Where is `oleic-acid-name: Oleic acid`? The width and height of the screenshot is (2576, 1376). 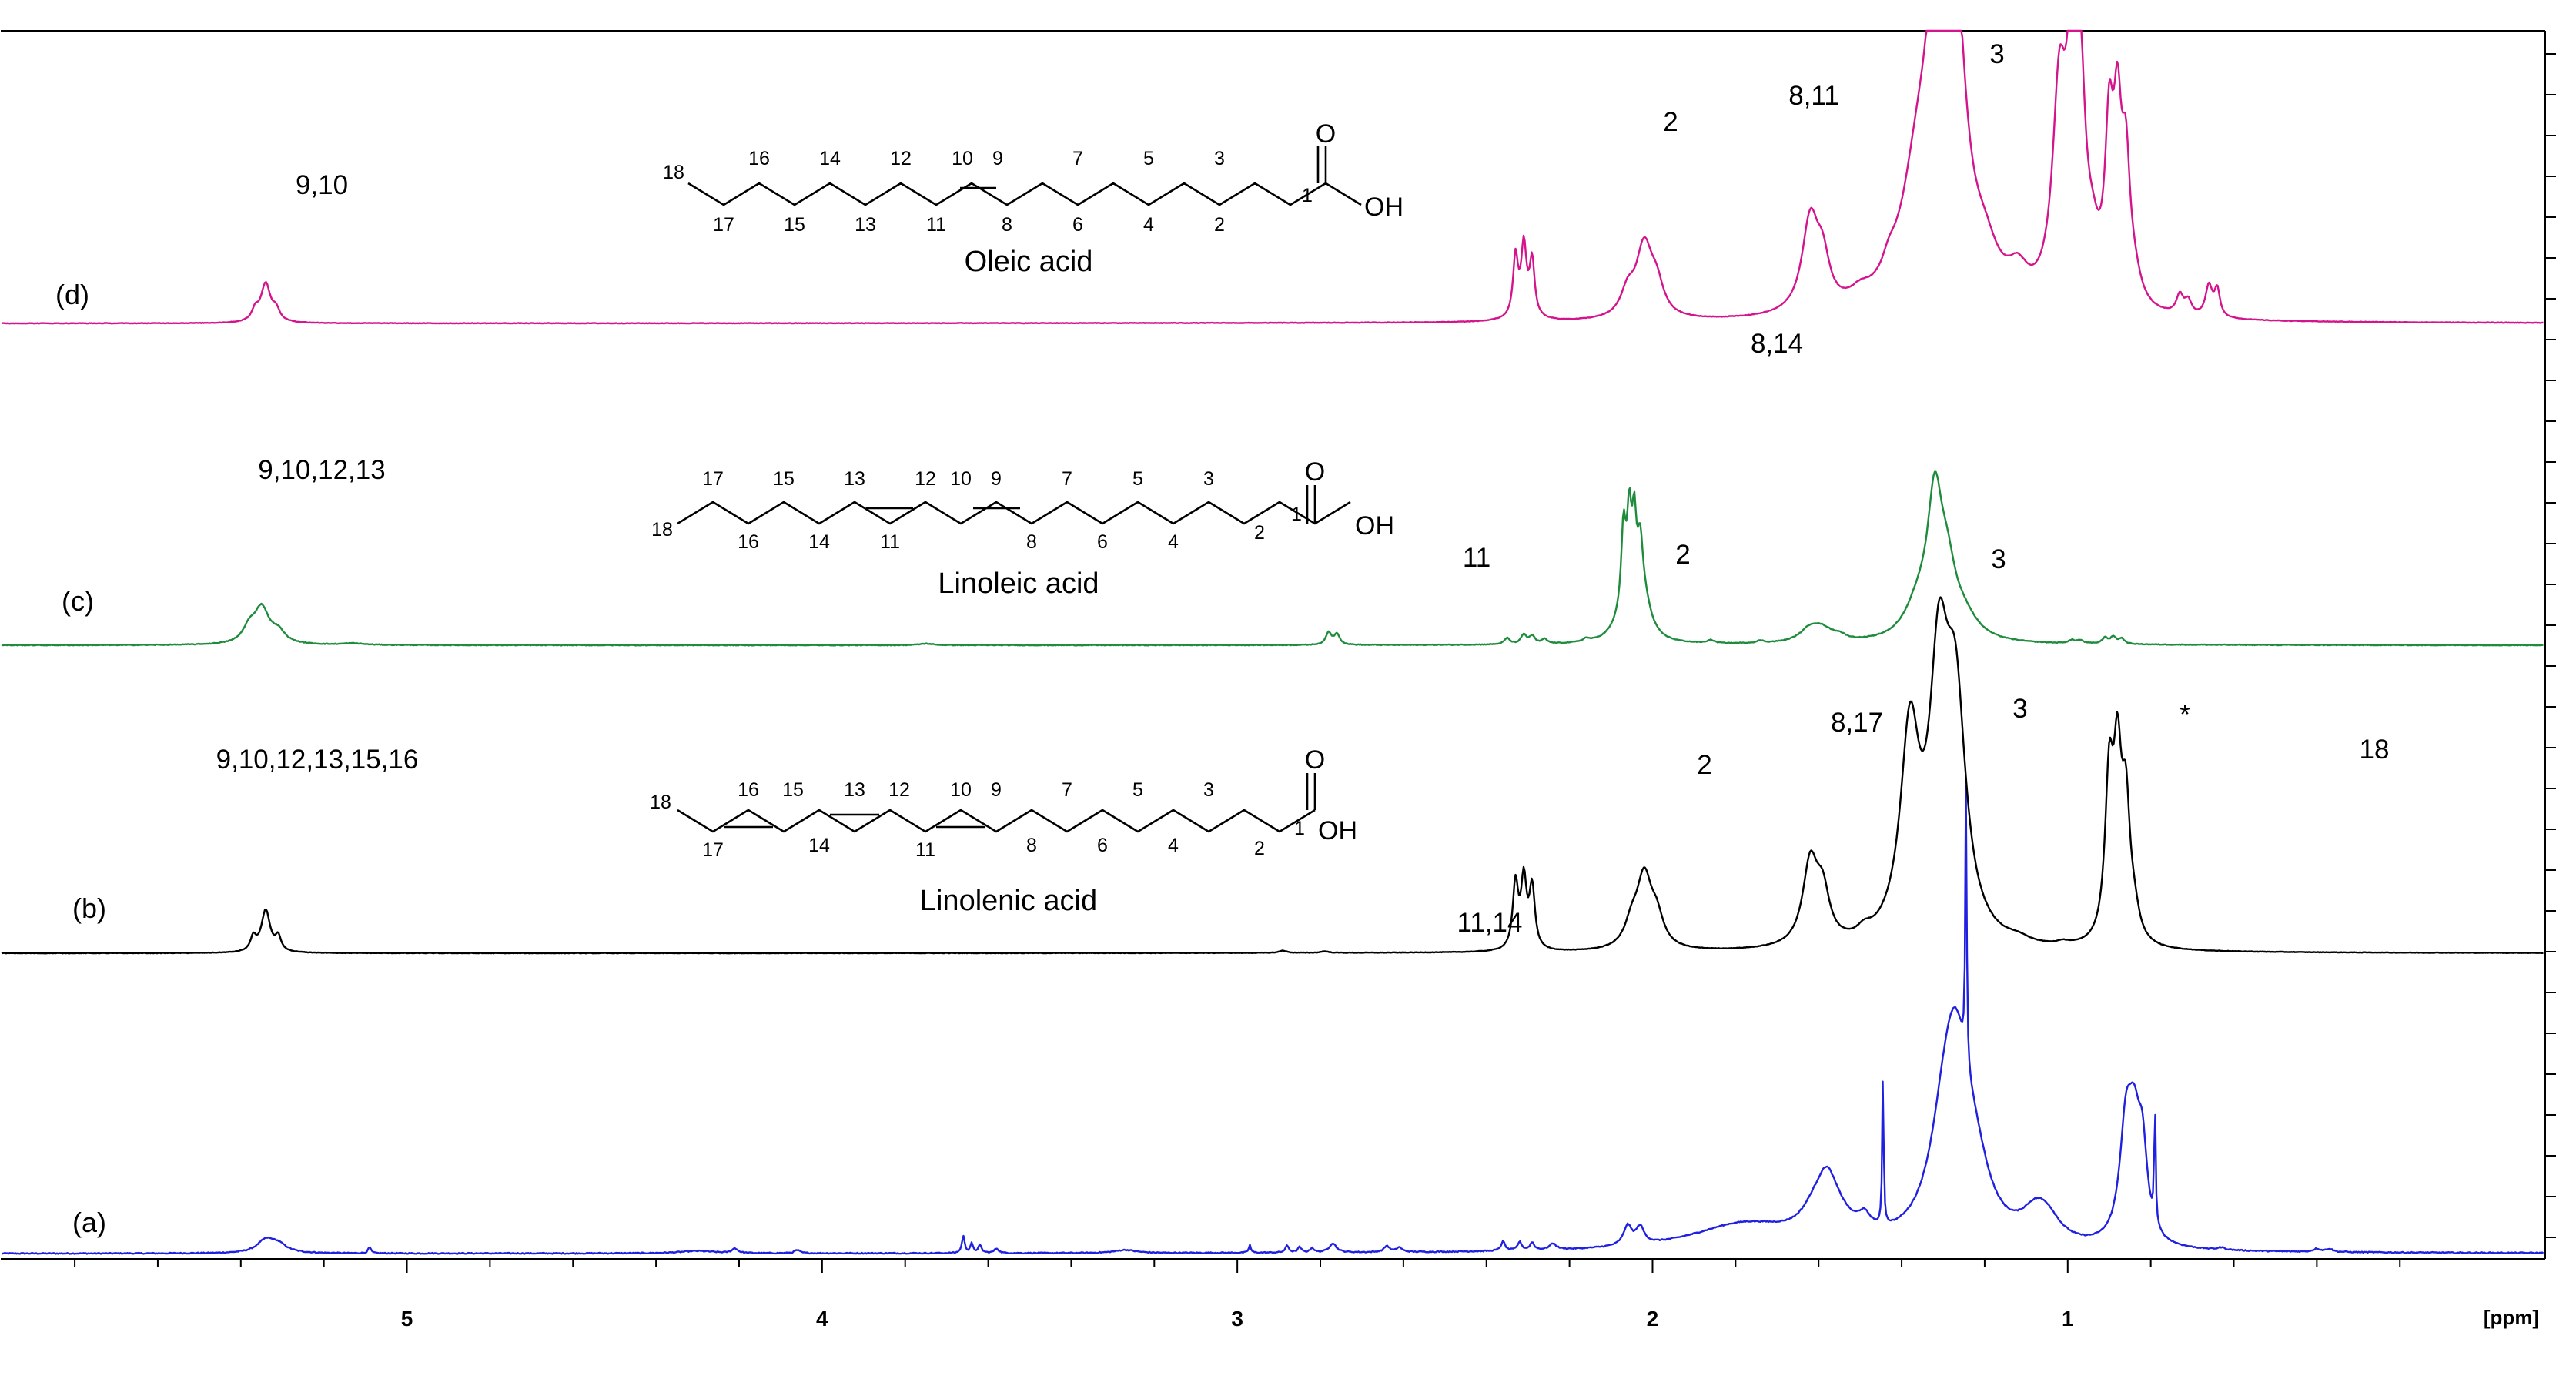 oleic-acid-name: Oleic acid is located at coordinates (1029, 262).